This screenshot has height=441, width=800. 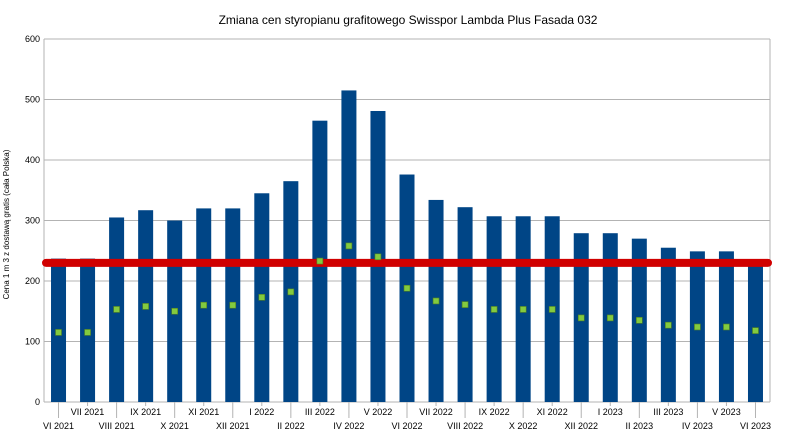 I want to click on x-tick-label: VI 2023, so click(x=755, y=426).